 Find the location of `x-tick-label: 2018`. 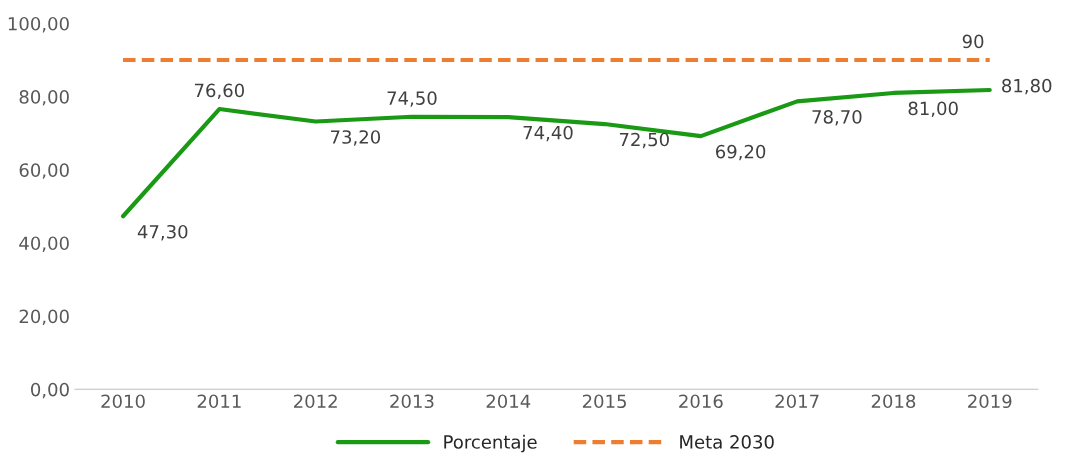

x-tick-label: 2018 is located at coordinates (893, 401).